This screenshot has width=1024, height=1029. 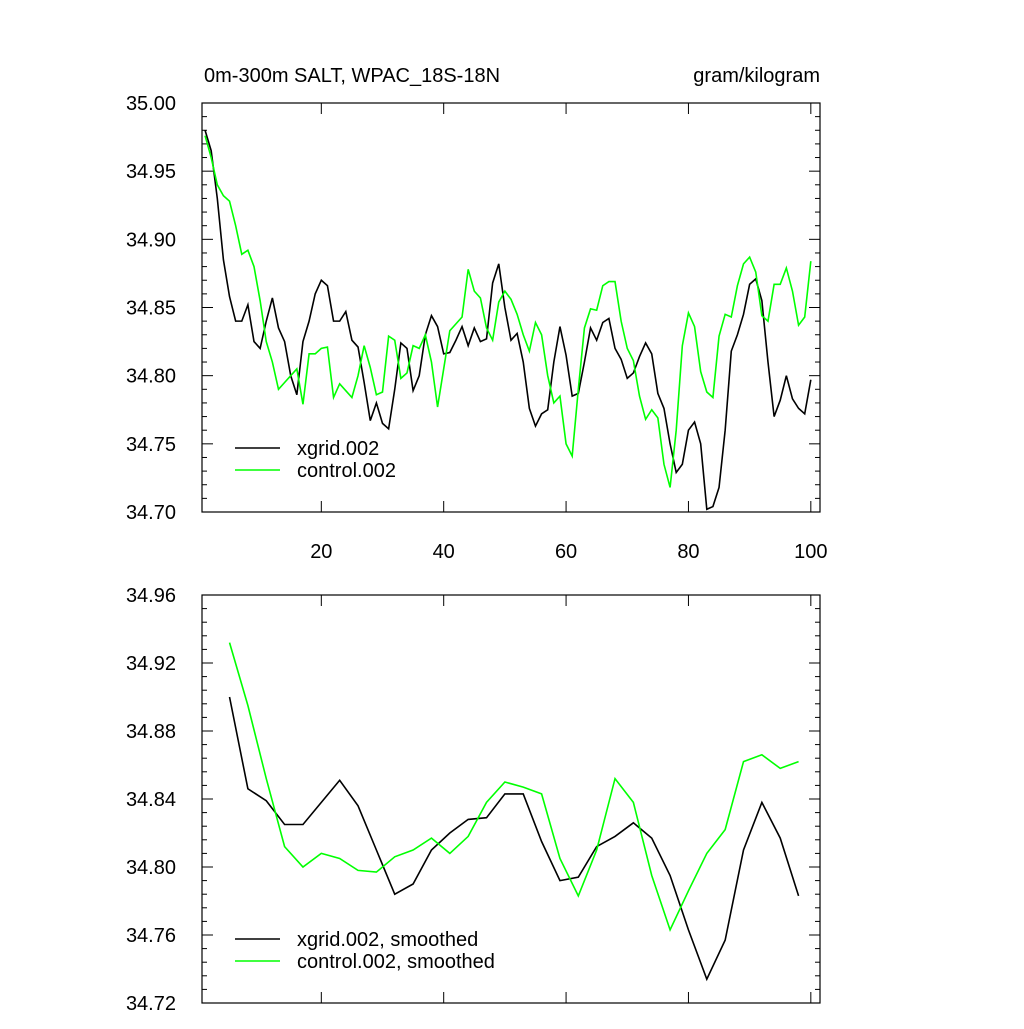 I want to click on x-tick-label: 100, so click(x=810, y=552).